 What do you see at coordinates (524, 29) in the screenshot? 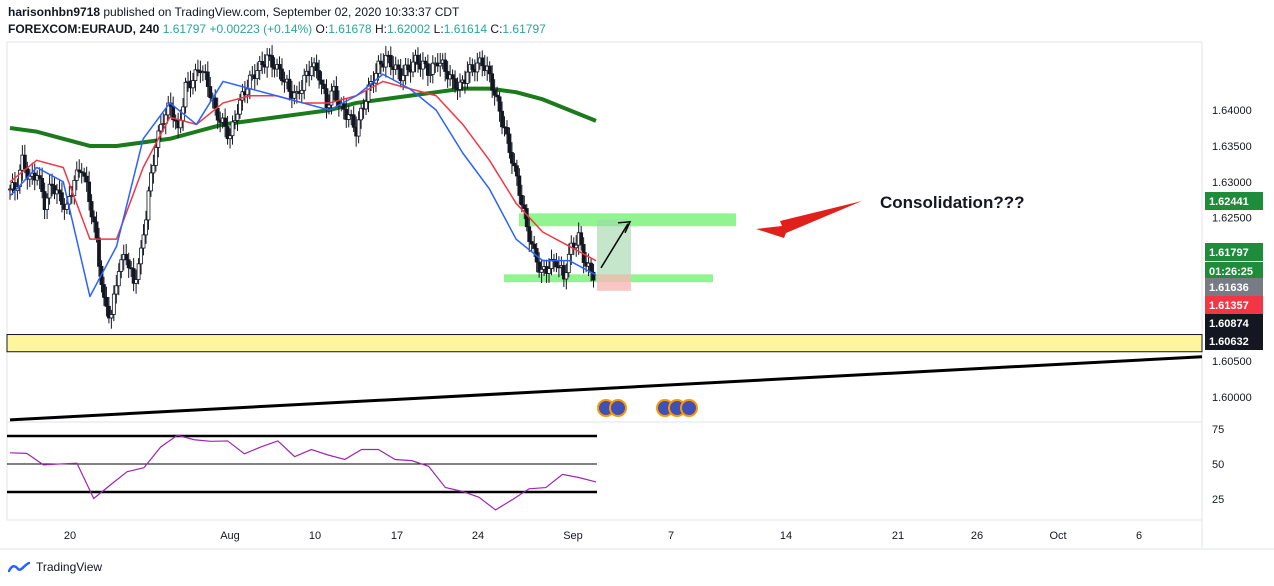
I see `close-value: 1.61797` at bounding box center [524, 29].